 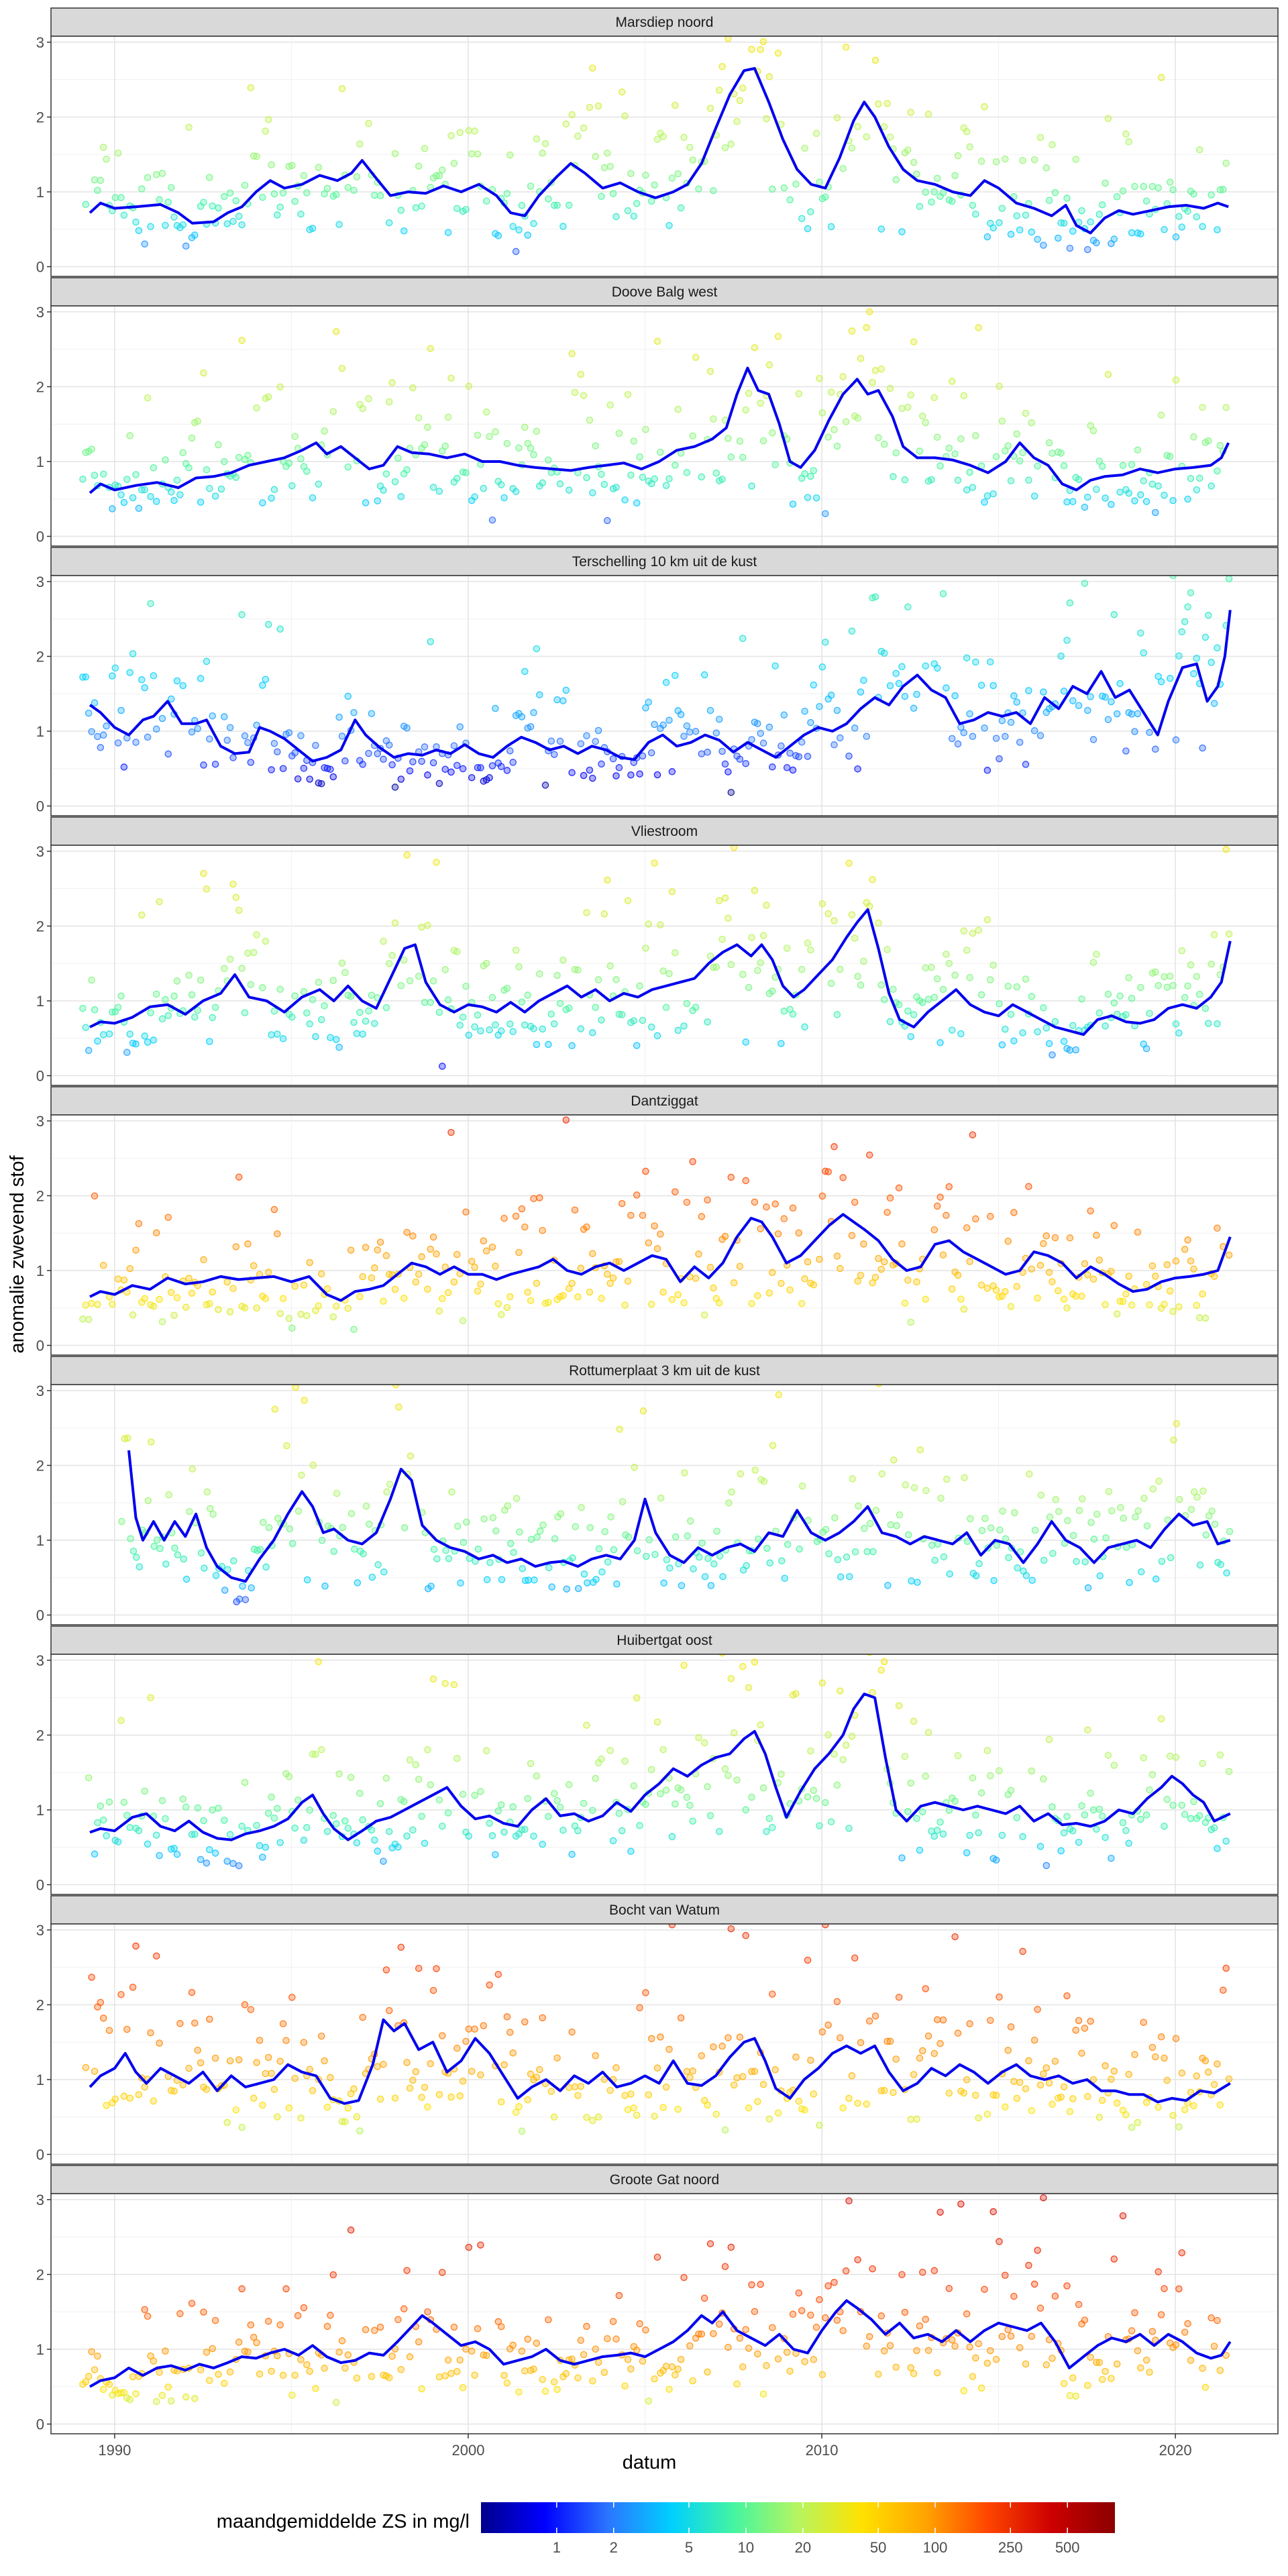 I want to click on panel-plot-area, so click(x=664, y=965).